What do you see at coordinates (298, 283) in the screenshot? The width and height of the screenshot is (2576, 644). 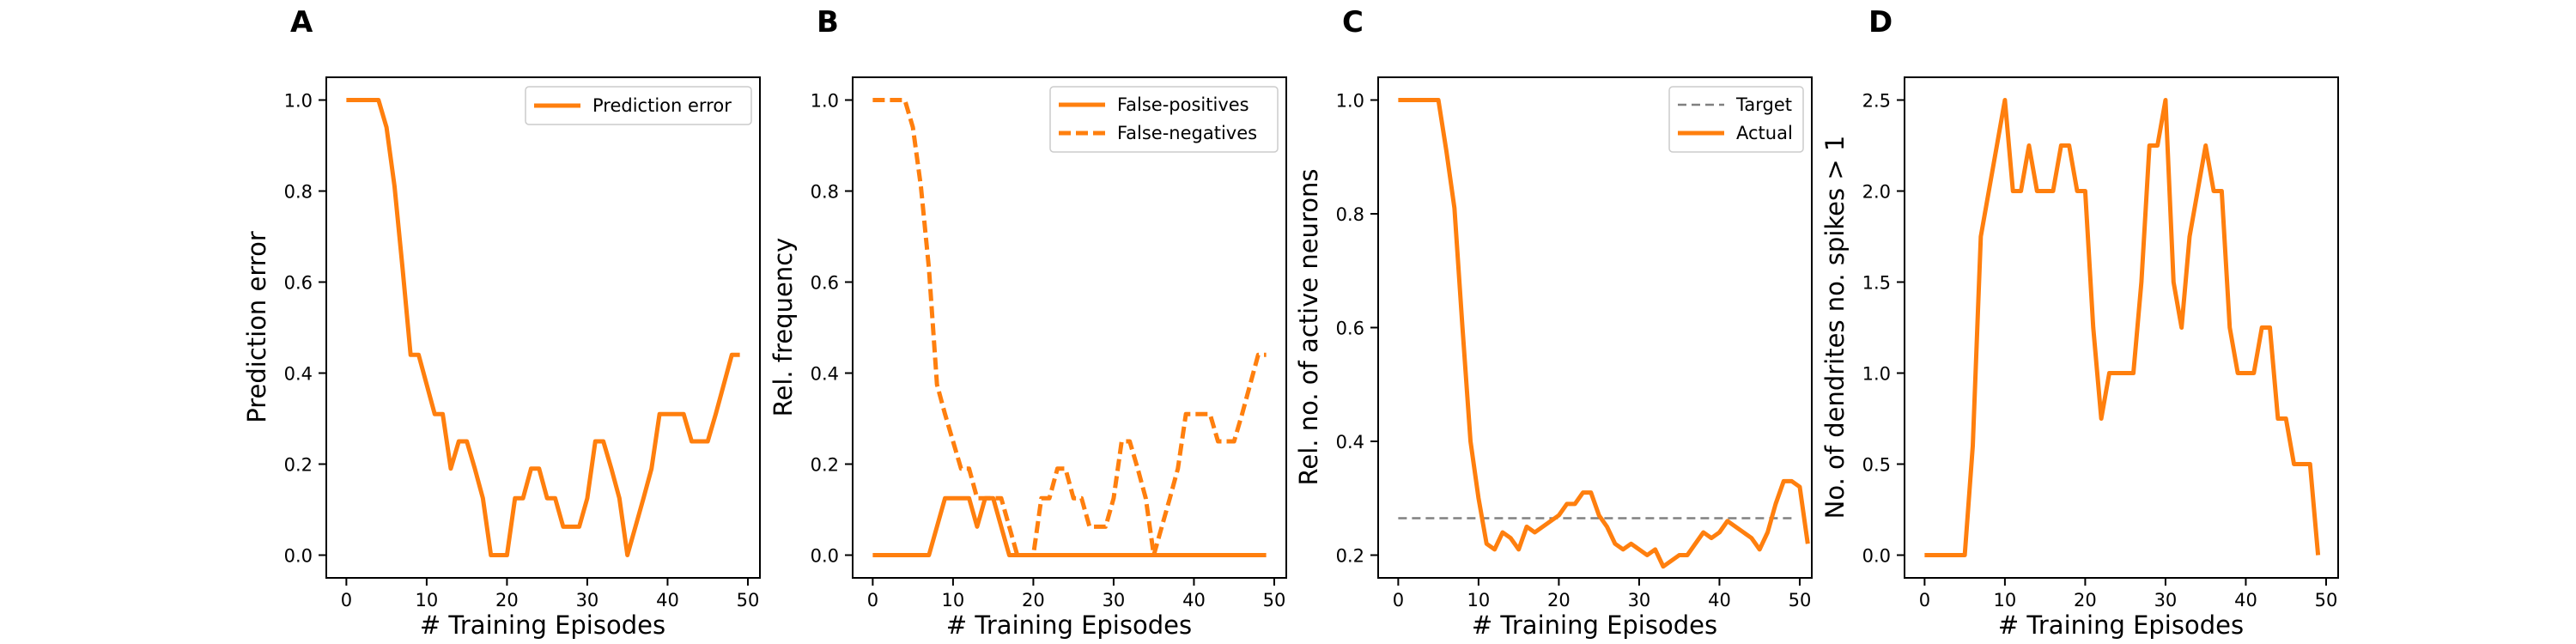 I see `y-tick-label-a-3: 0.6` at bounding box center [298, 283].